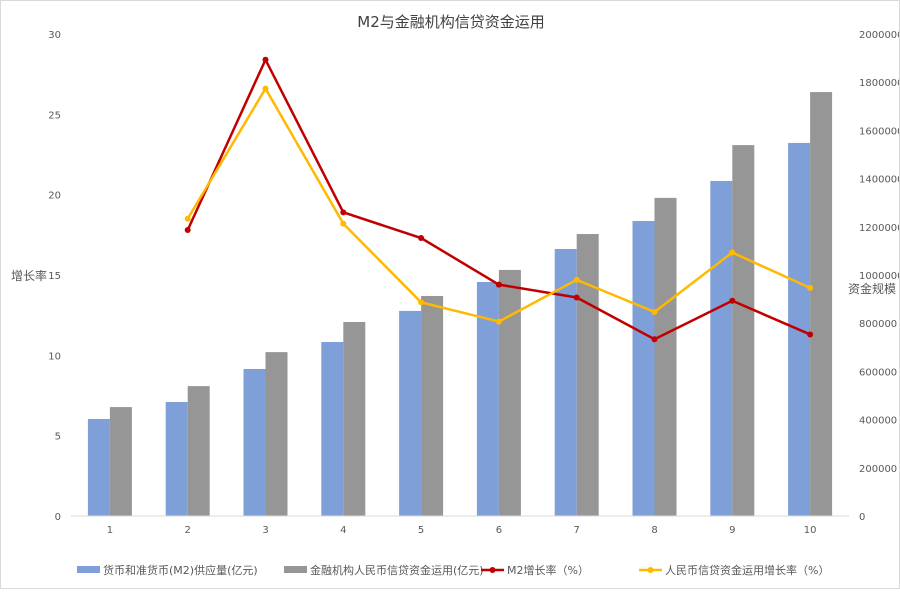  Describe the element at coordinates (54, 276) in the screenshot. I see `y-left-tick-label: 15` at that location.